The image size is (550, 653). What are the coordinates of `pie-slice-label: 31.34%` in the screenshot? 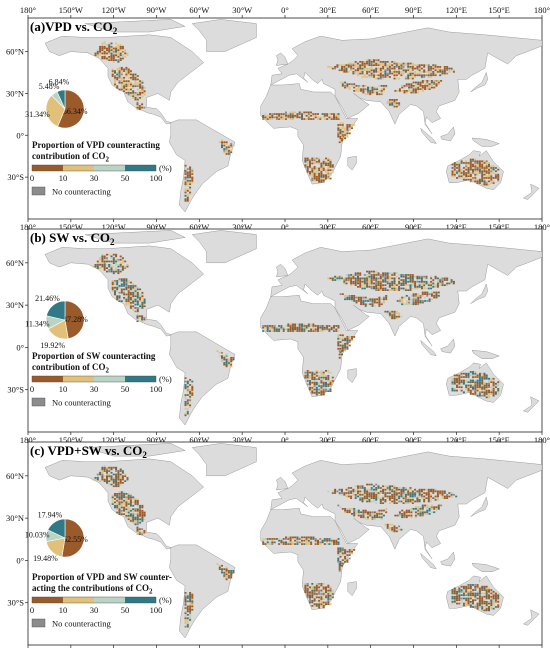 It's located at (37, 114).